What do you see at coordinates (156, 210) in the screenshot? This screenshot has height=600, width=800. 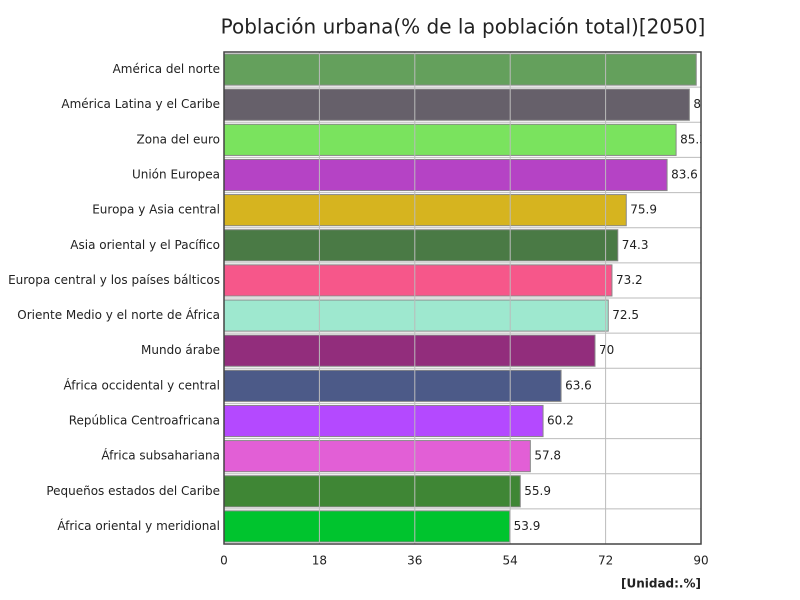 I see `y-tick-label: Europa y Asia central` at bounding box center [156, 210].